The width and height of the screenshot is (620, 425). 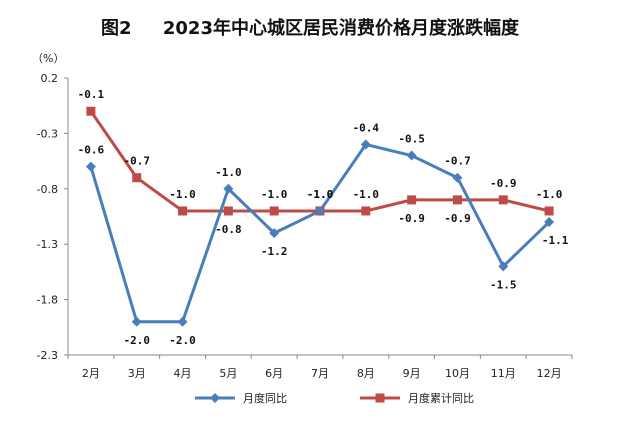 What do you see at coordinates (47, 133) in the screenshot?
I see `y-tick-label: -0.3` at bounding box center [47, 133].